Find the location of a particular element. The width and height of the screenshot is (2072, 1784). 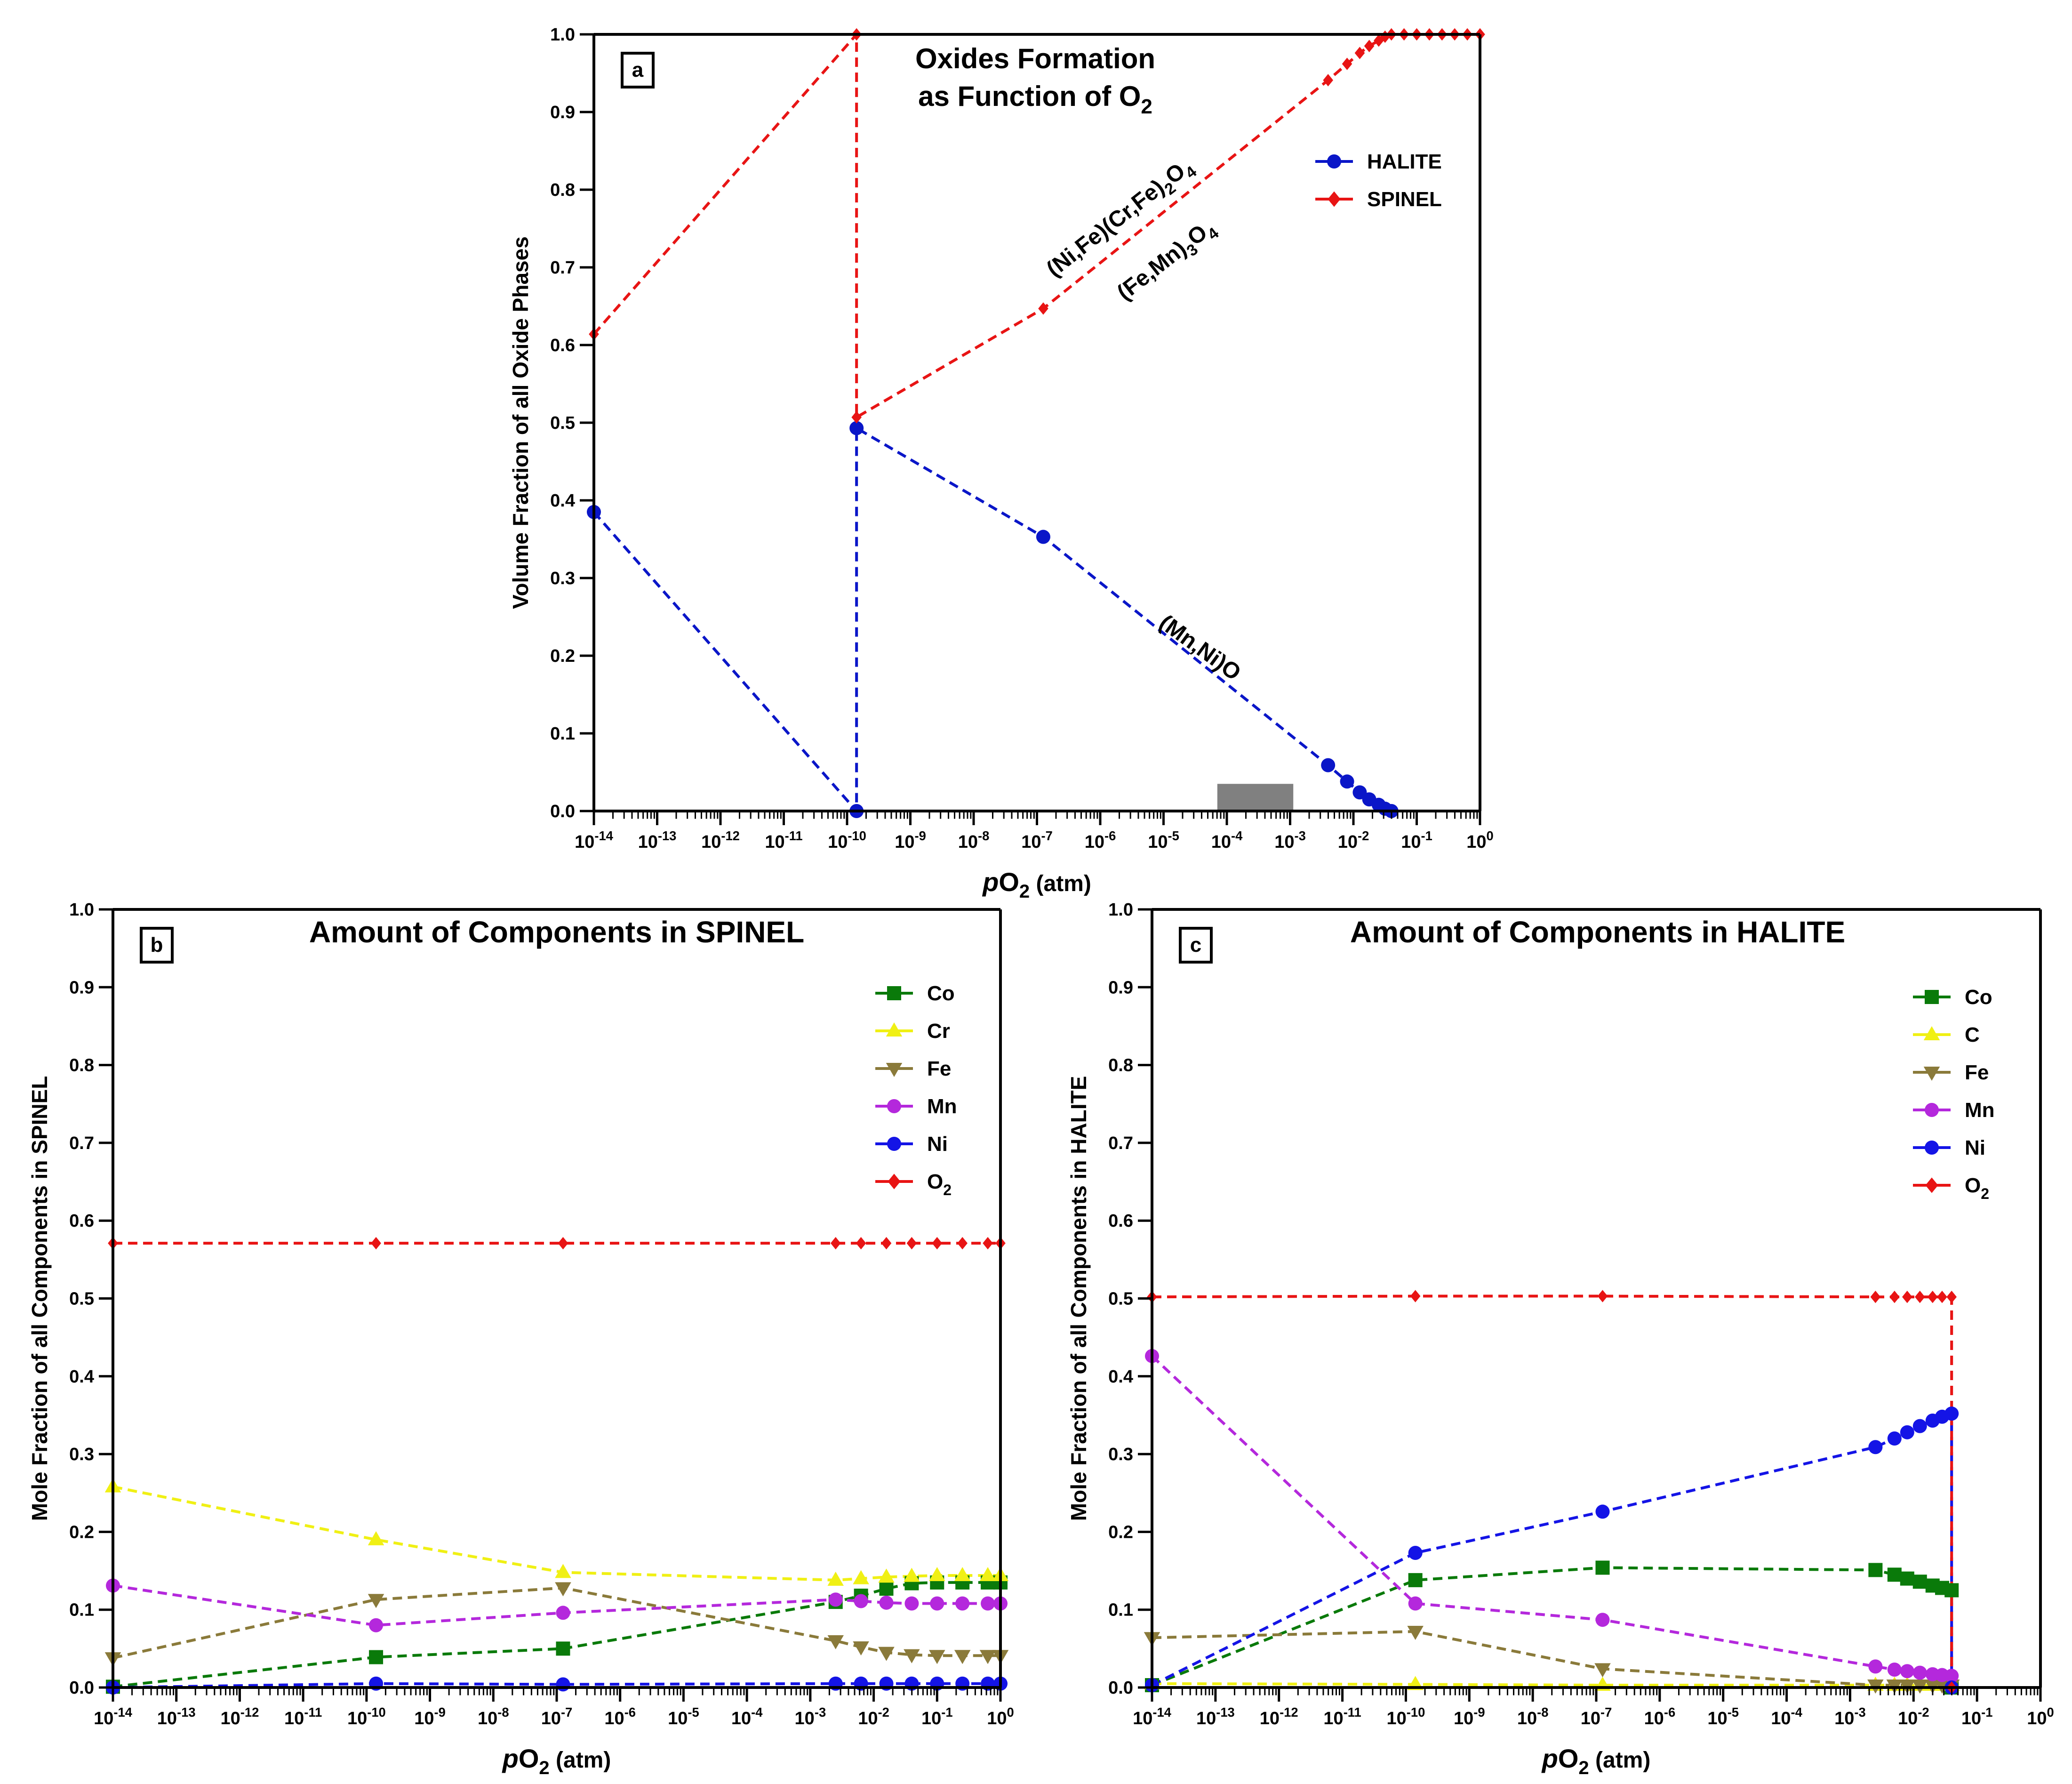

x-tick-exponent: -1 is located at coordinates (946, 1712).